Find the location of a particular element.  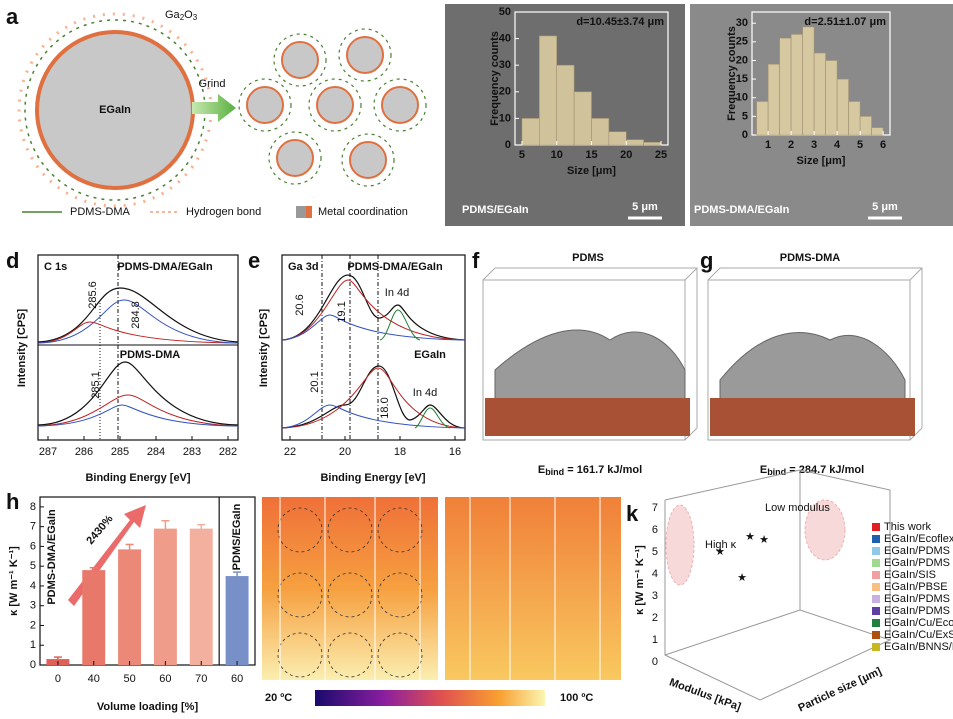

peak-label: 20.6 is located at coordinates (300, 304).